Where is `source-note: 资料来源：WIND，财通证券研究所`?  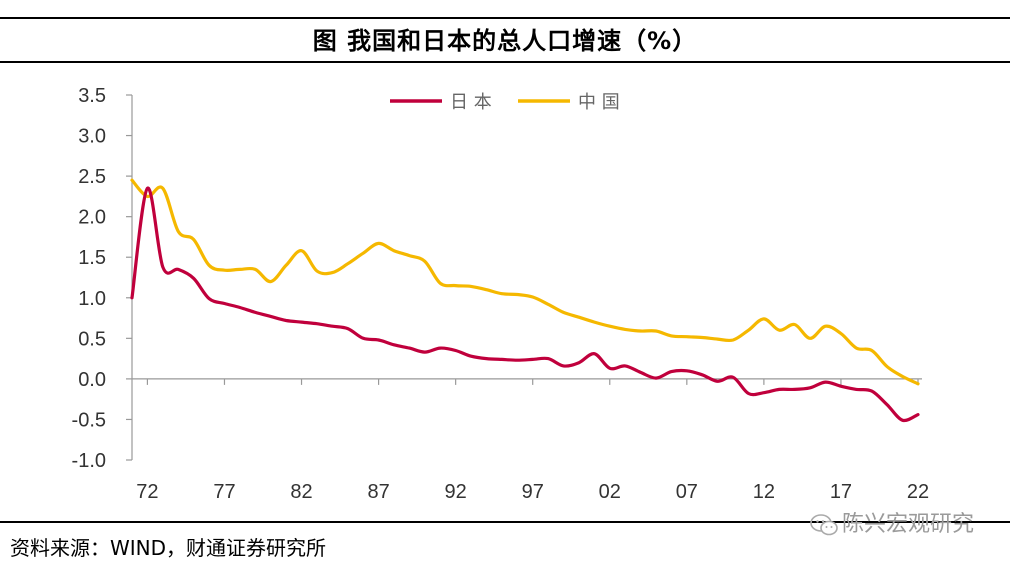
source-note: 资料来源：WIND，财通证券研究所 is located at coordinates (168, 548).